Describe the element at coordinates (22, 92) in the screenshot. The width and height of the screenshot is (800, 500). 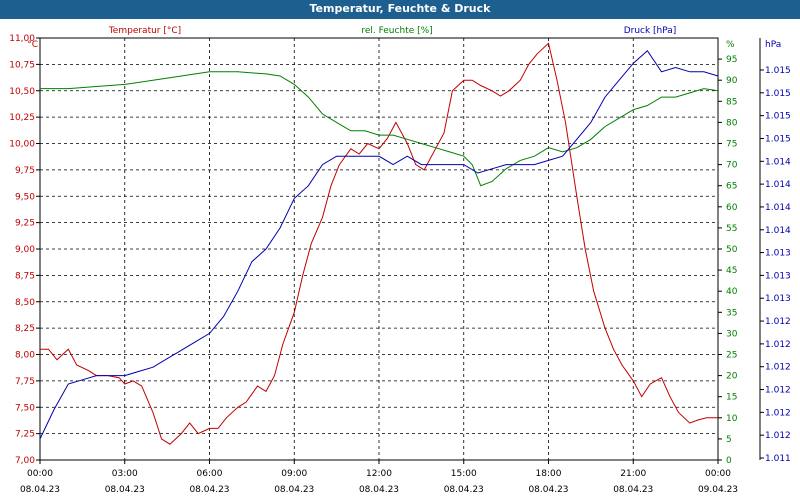
I see `left-tick-label: 10,50` at that location.